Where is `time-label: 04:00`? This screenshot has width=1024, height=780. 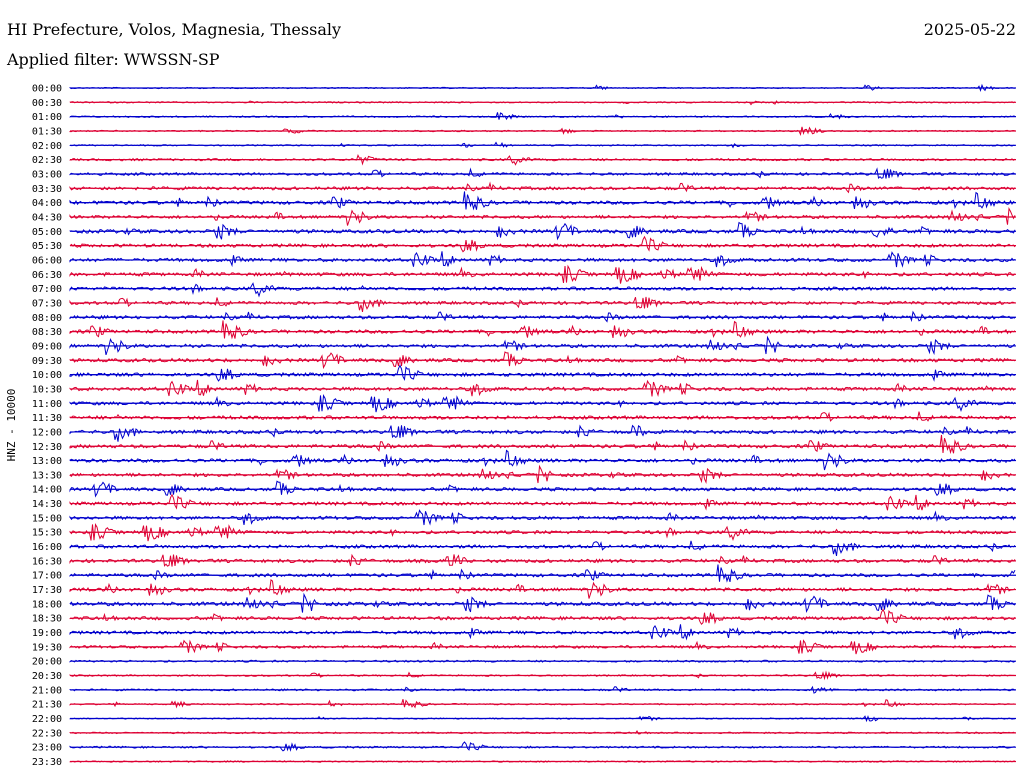
time-label: 04:00 is located at coordinates (47, 203).